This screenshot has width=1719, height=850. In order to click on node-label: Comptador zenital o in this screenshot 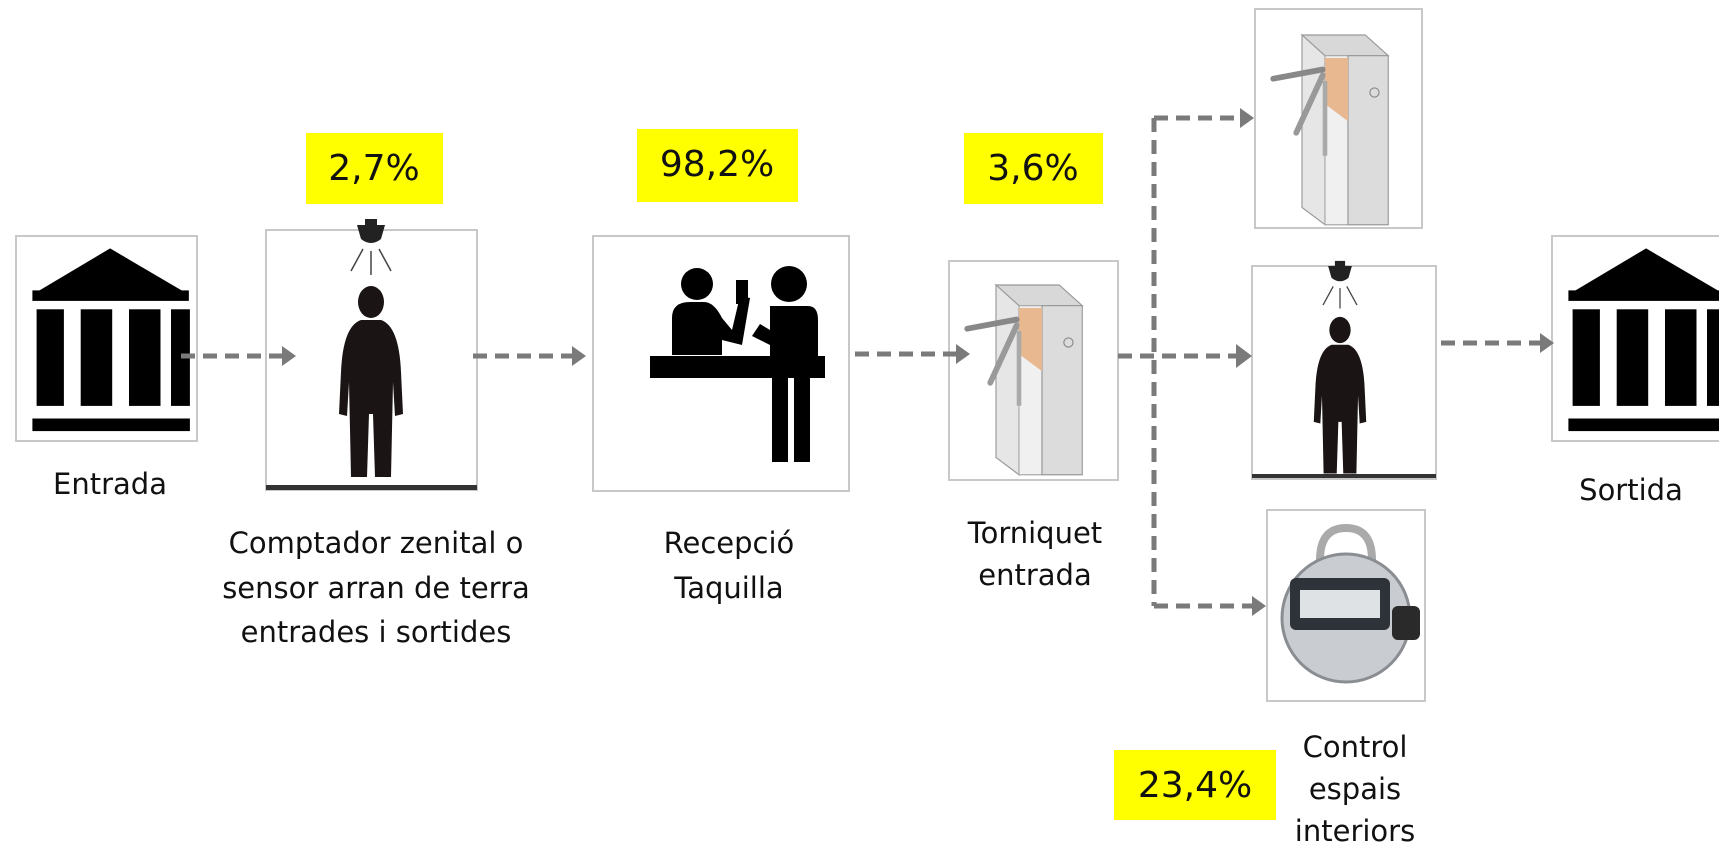, I will do `click(376, 543)`.